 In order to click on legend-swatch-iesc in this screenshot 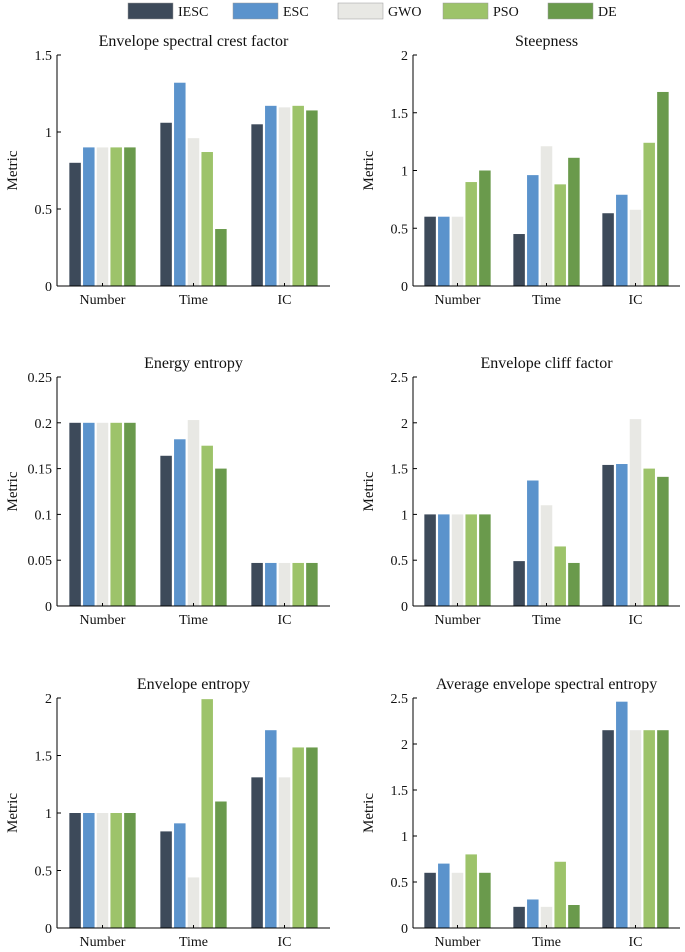, I will do `click(150, 11)`.